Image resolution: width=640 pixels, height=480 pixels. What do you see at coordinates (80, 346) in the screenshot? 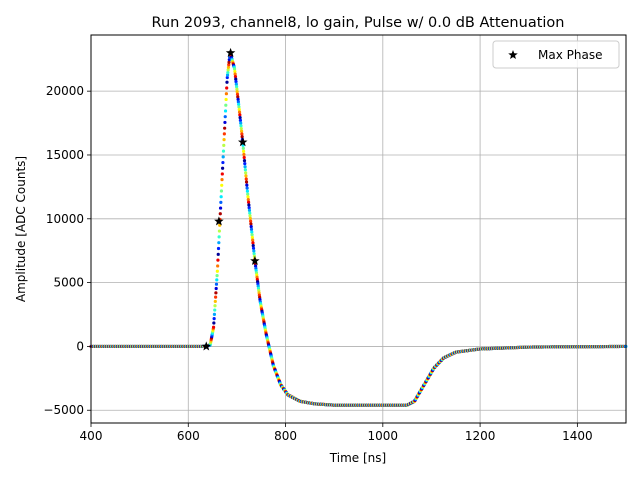
I see `y-tick-label: 0` at bounding box center [80, 346].